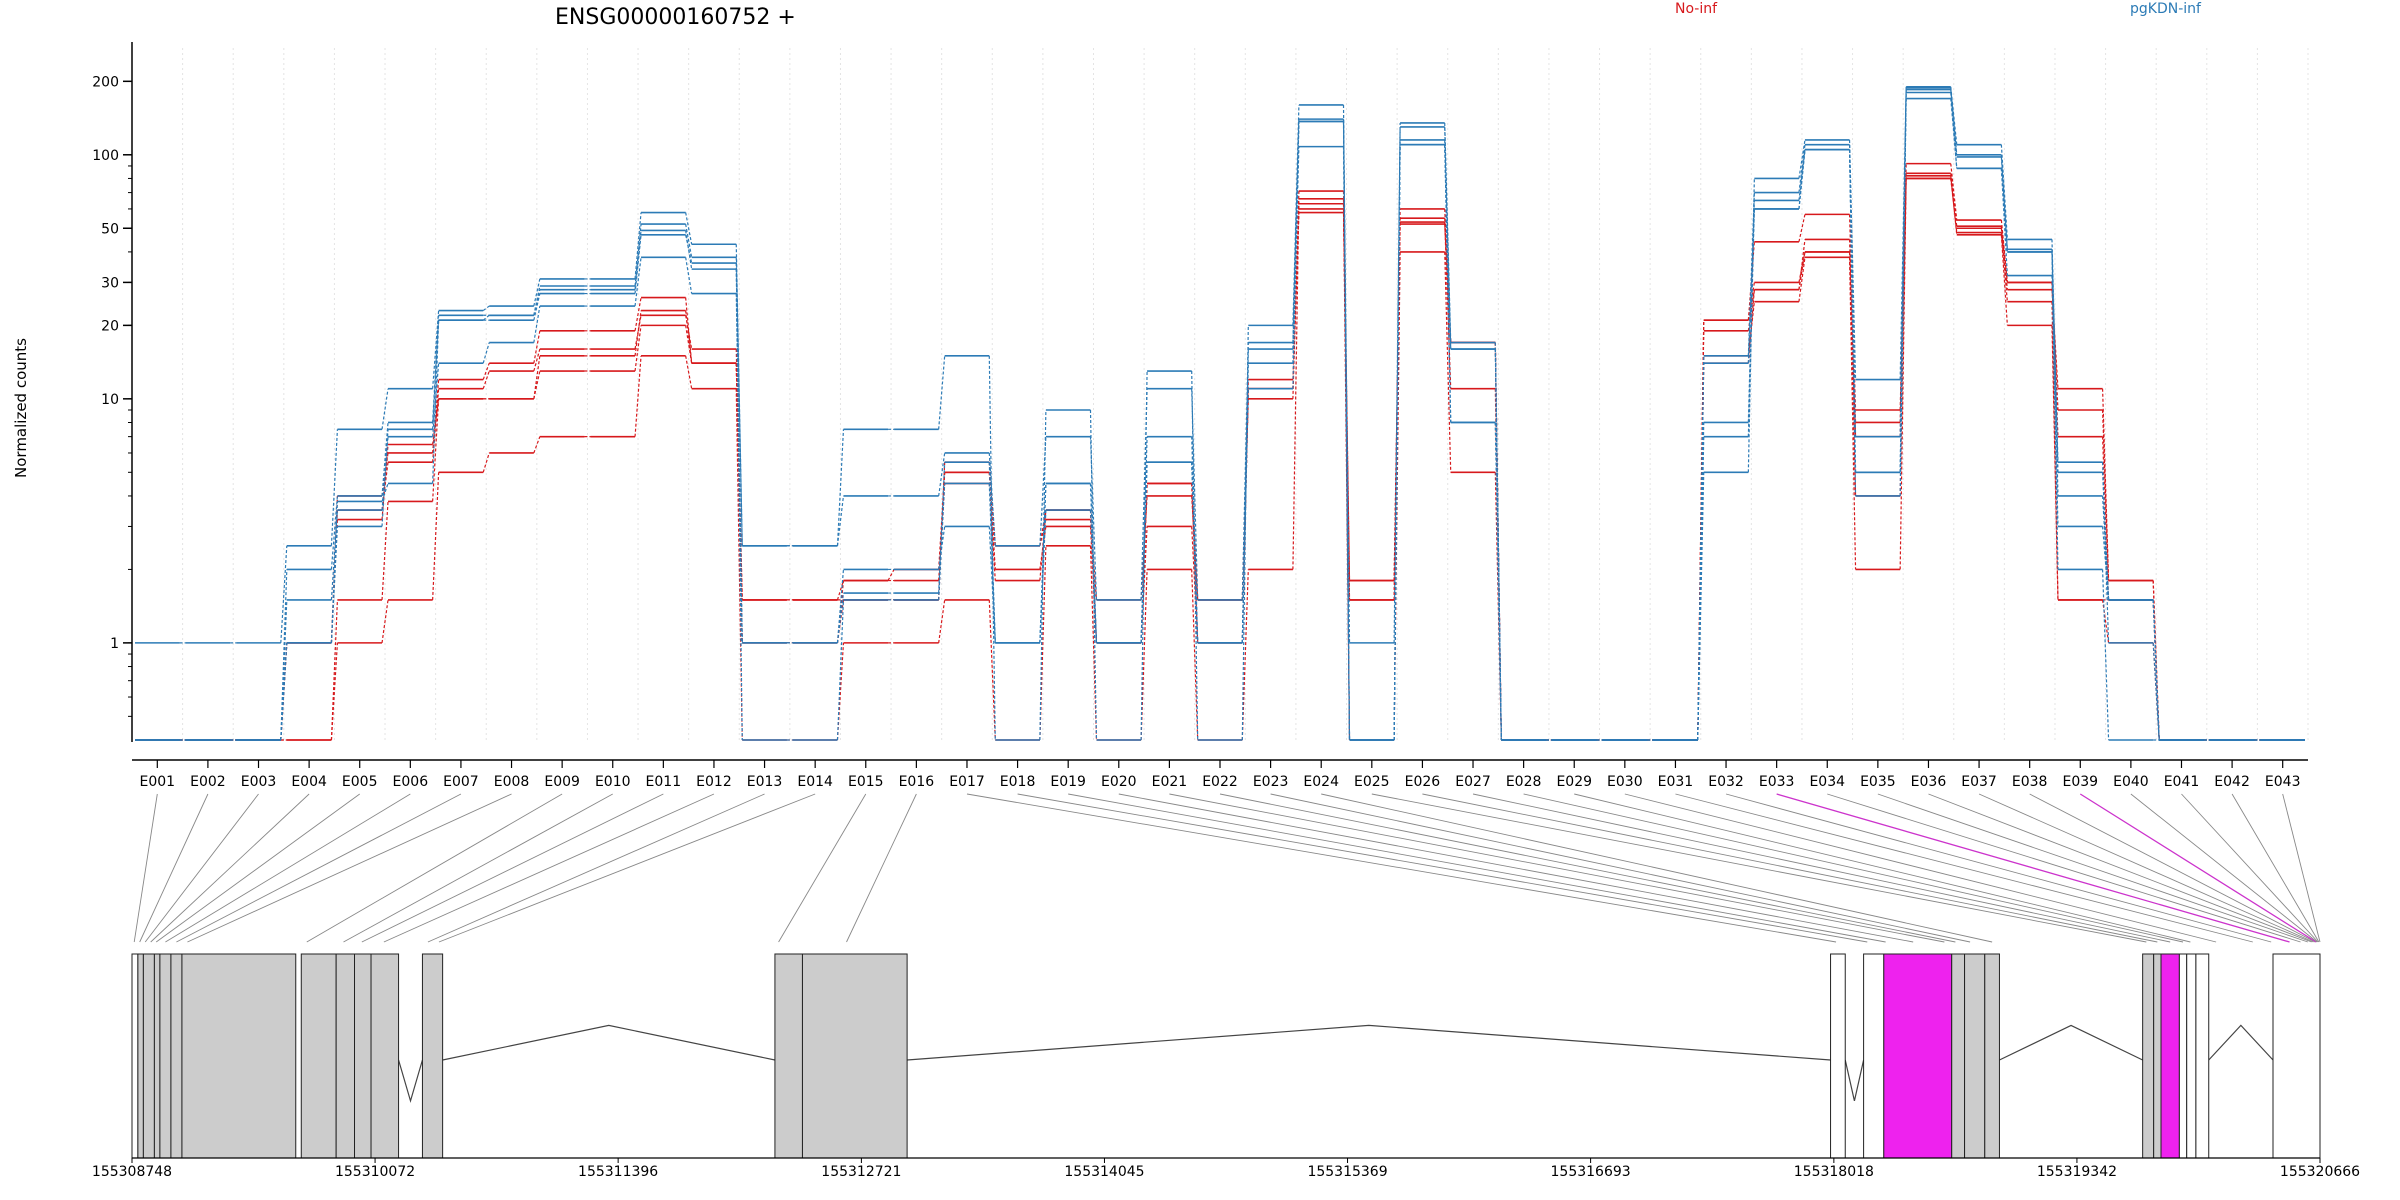 The height and width of the screenshot is (1200, 2400). Describe the element at coordinates (675, 17) in the screenshot. I see `chart-title: ENSG00000160752 +` at that location.